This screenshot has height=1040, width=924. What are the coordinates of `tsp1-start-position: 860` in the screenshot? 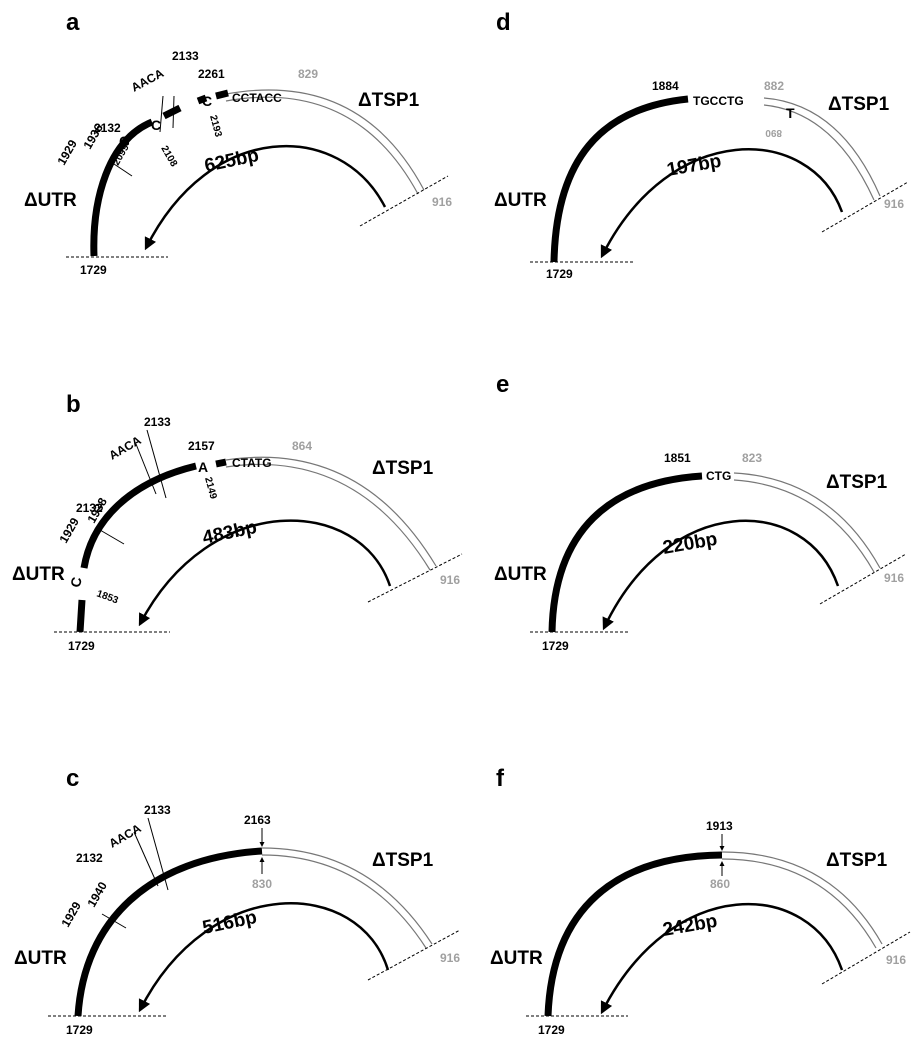 It's located at (720, 884).